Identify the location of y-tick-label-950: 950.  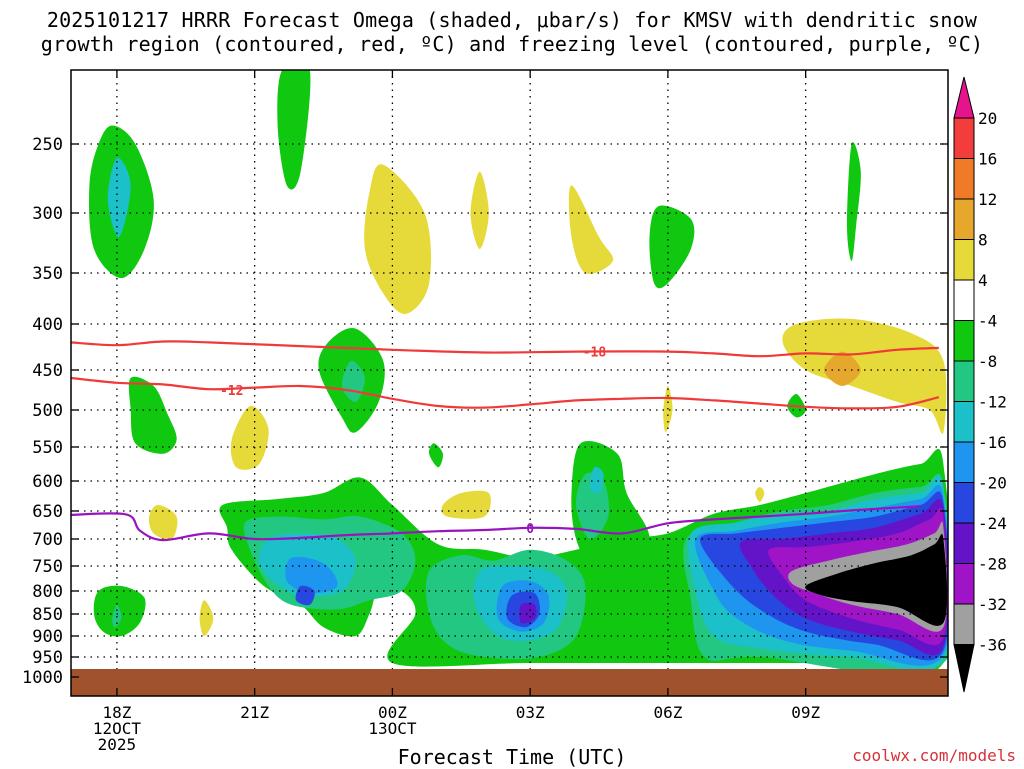
(47, 658).